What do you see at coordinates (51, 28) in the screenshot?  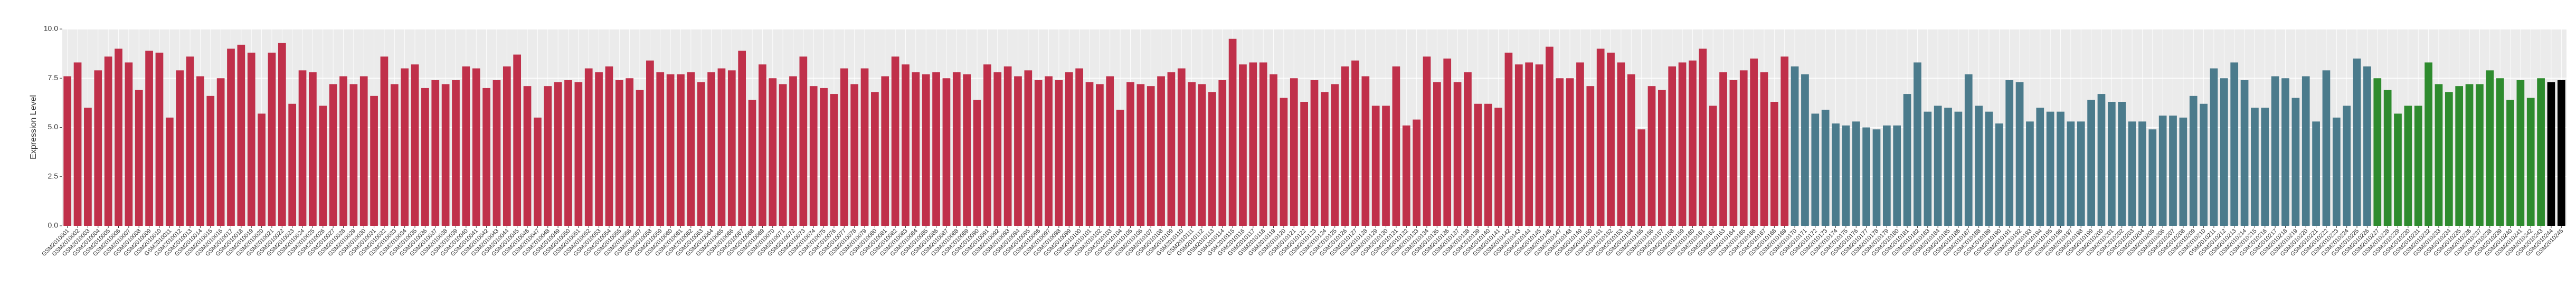 I see `y-tick-label: 10.0` at bounding box center [51, 28].